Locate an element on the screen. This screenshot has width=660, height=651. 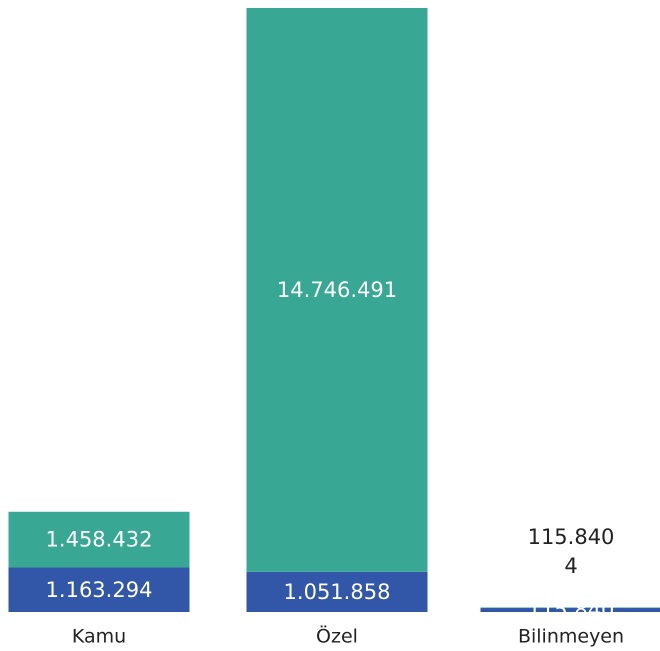
bar-segment-özel-0 is located at coordinates (337, 591).